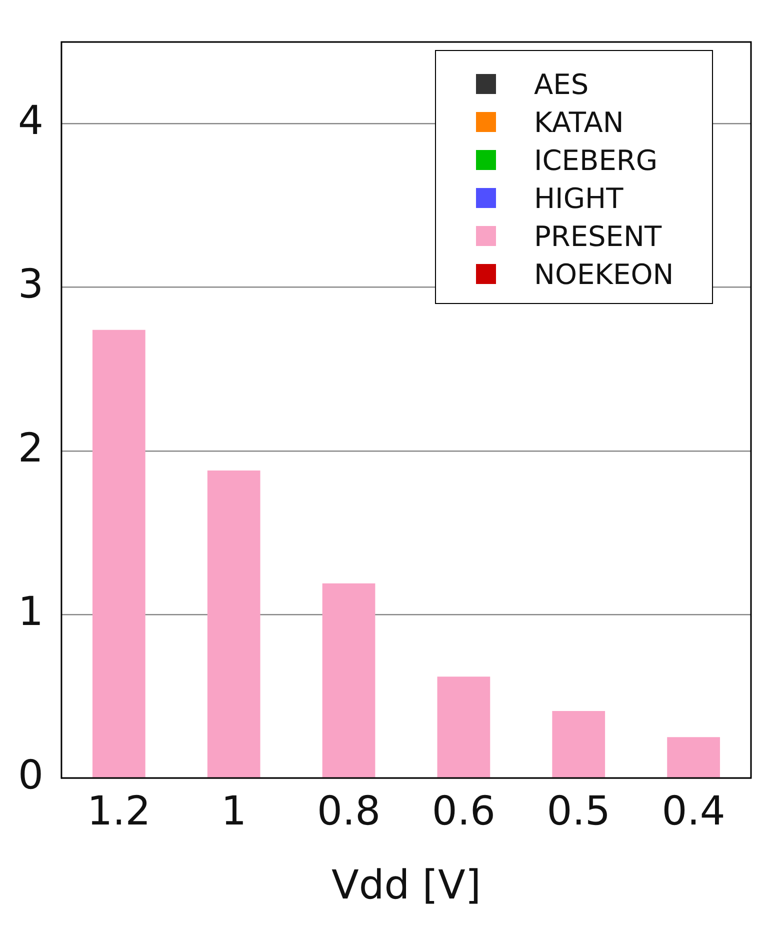 This screenshot has width=757, height=926. What do you see at coordinates (119, 811) in the screenshot?
I see `x-tick-label: 1.2` at bounding box center [119, 811].